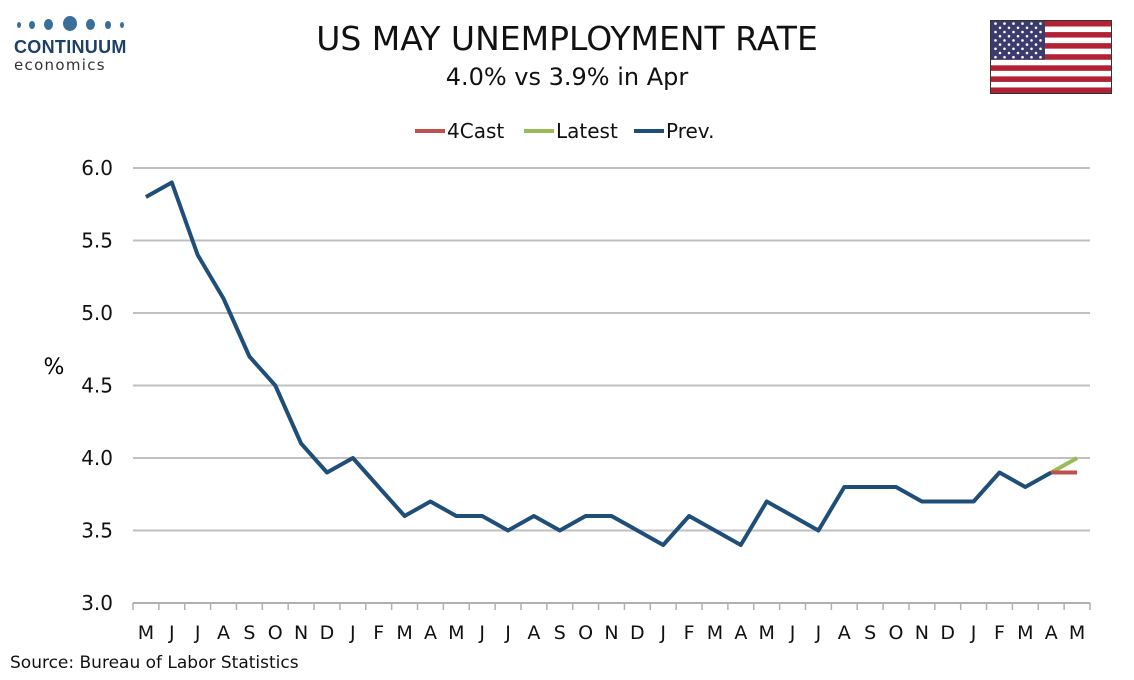 The height and width of the screenshot is (680, 1134). I want to click on y-axis-label: %, so click(54, 367).